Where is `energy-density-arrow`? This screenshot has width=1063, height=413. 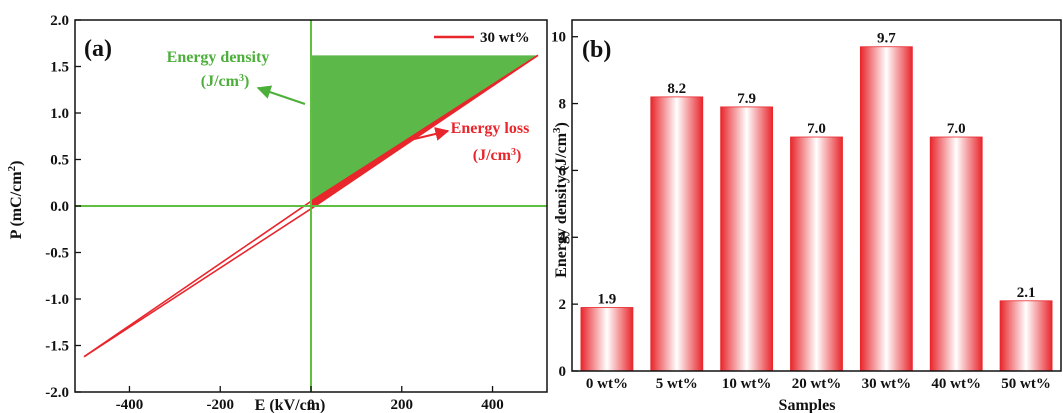
energy-density-arrow is located at coordinates (281, 96).